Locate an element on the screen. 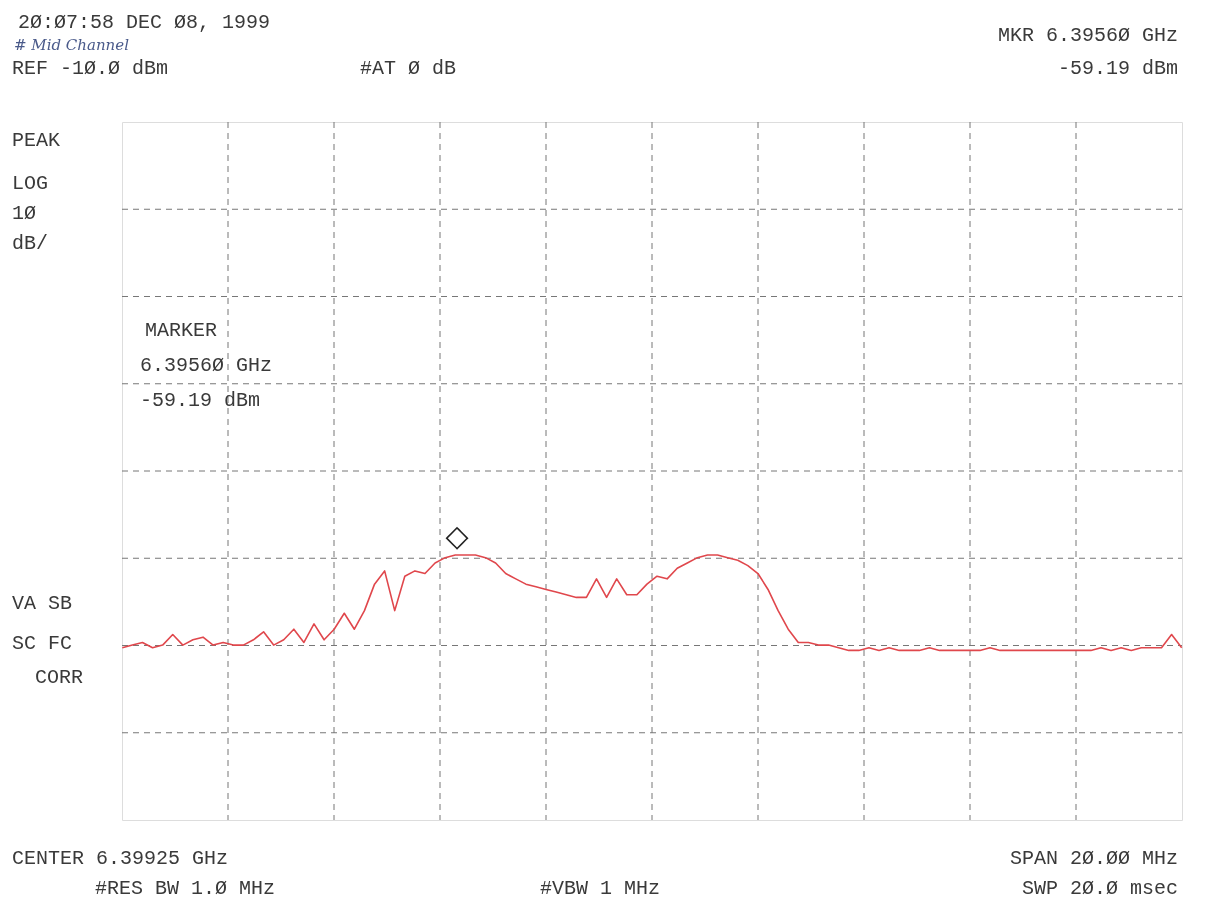  text: SPAN 2Ø.ØØ MHz is located at coordinates (1093, 858).